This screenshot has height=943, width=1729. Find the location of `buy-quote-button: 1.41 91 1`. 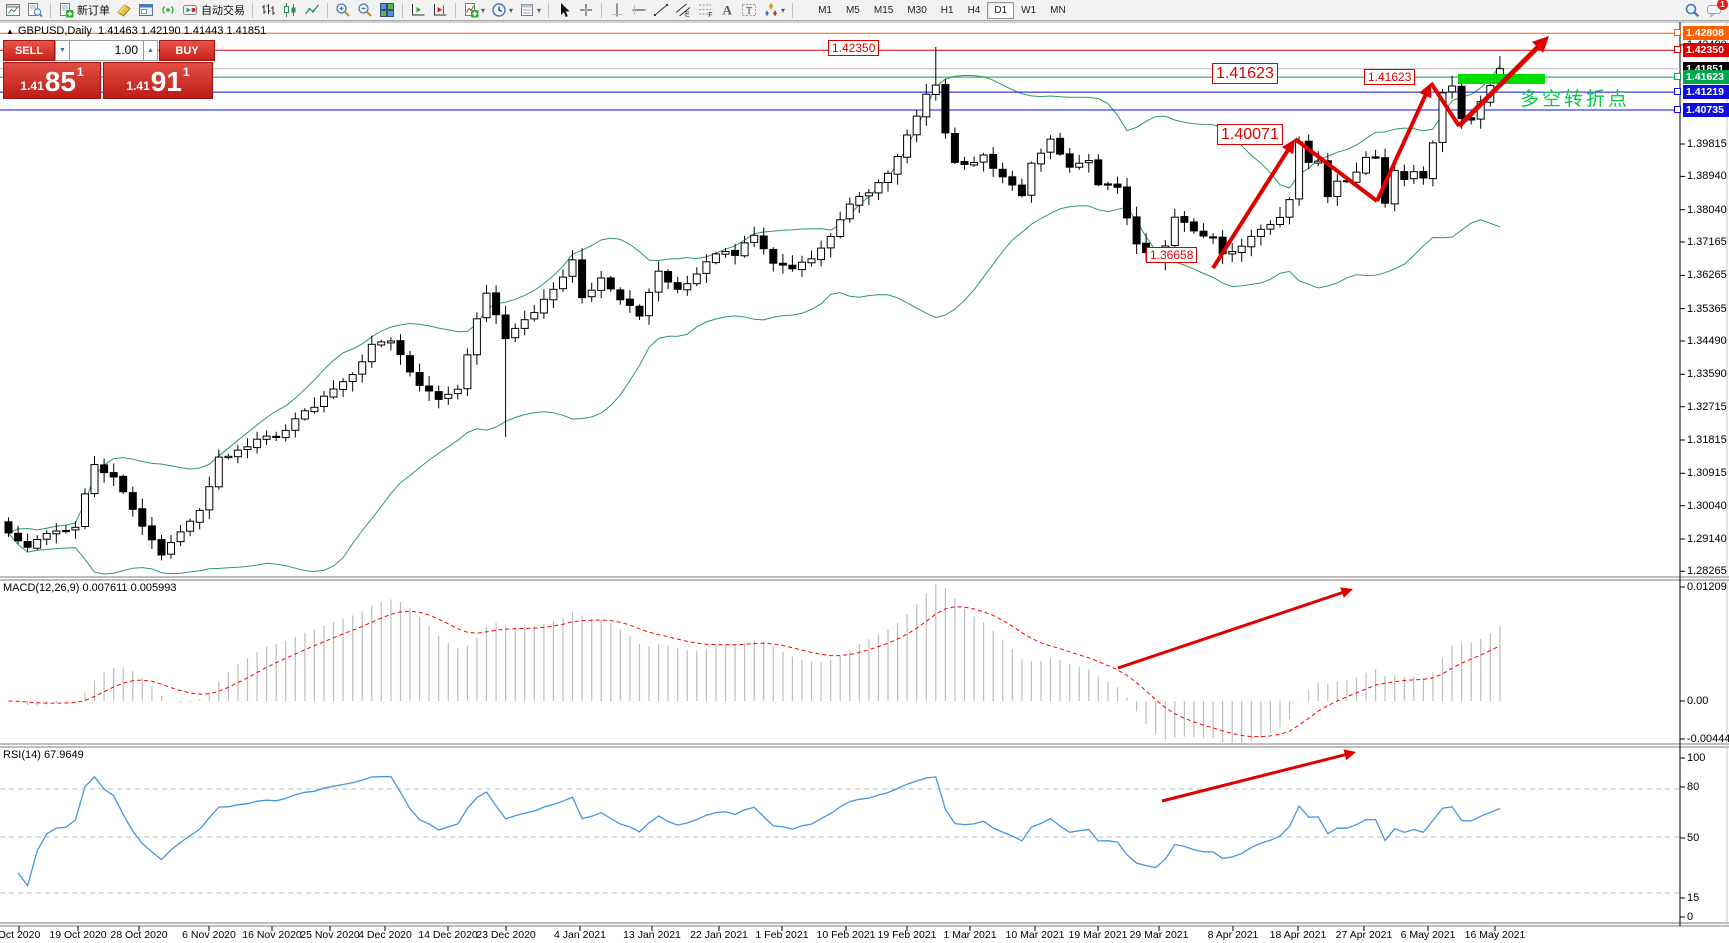

buy-quote-button: 1.41 91 1 is located at coordinates (158, 80).